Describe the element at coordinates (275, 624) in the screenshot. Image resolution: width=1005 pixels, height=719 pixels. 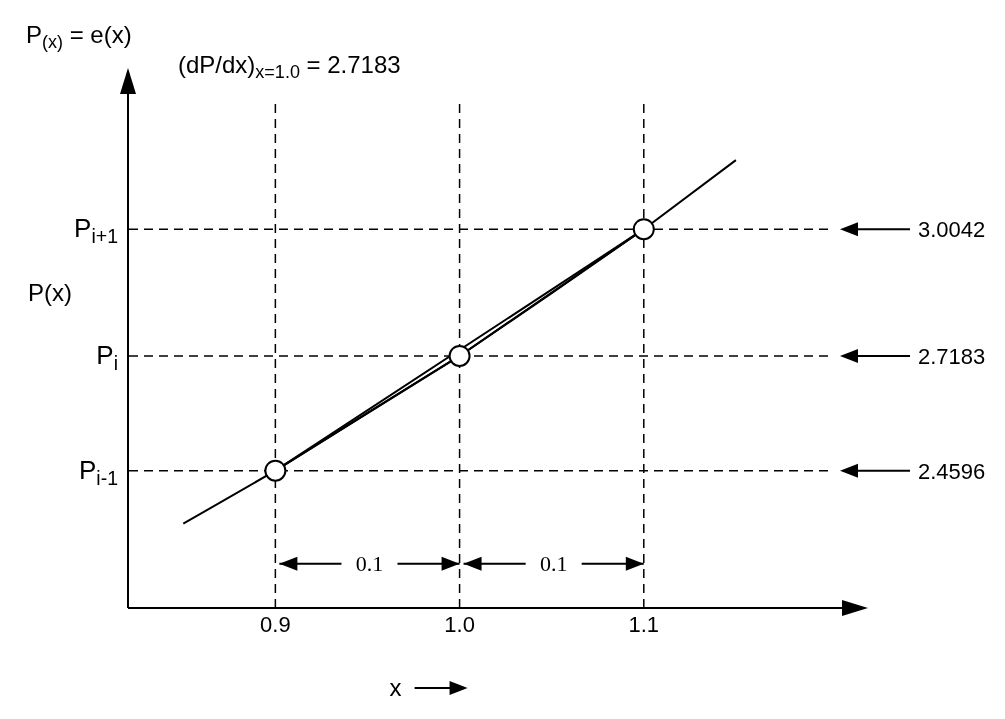
I see `x-tick-label: 0.9` at that location.